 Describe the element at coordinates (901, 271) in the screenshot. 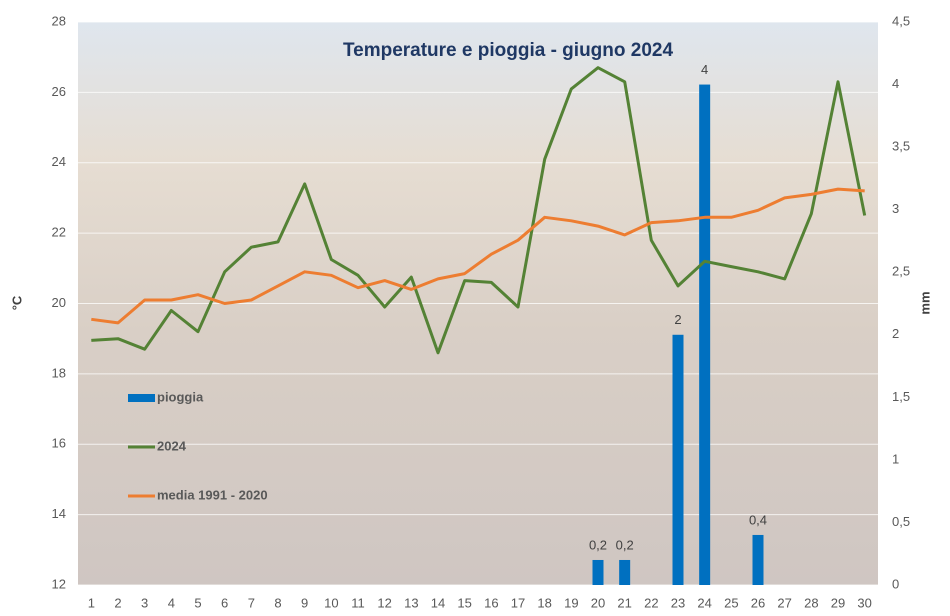

I see `y2-tick-label: 2,5` at that location.